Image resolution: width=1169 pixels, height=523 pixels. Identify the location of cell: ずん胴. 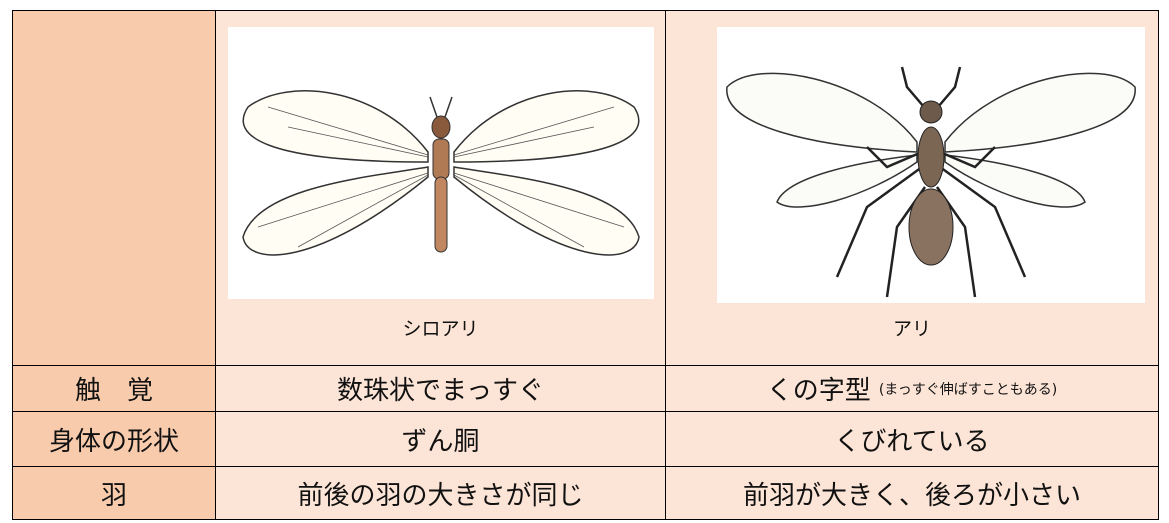
(440, 439).